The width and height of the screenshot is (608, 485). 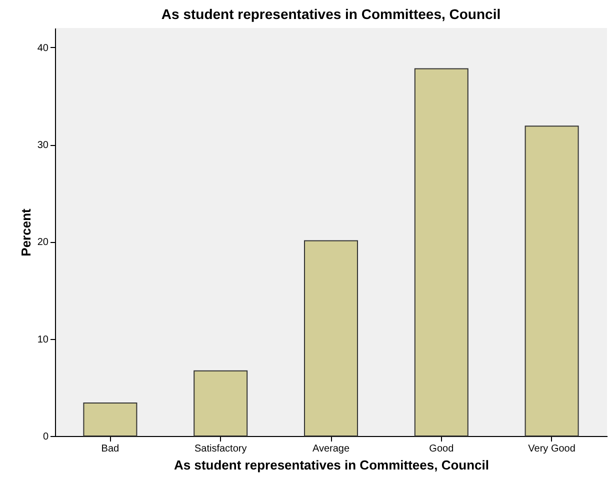 I want to click on x-tick-label: Satisfactory, so click(x=220, y=449).